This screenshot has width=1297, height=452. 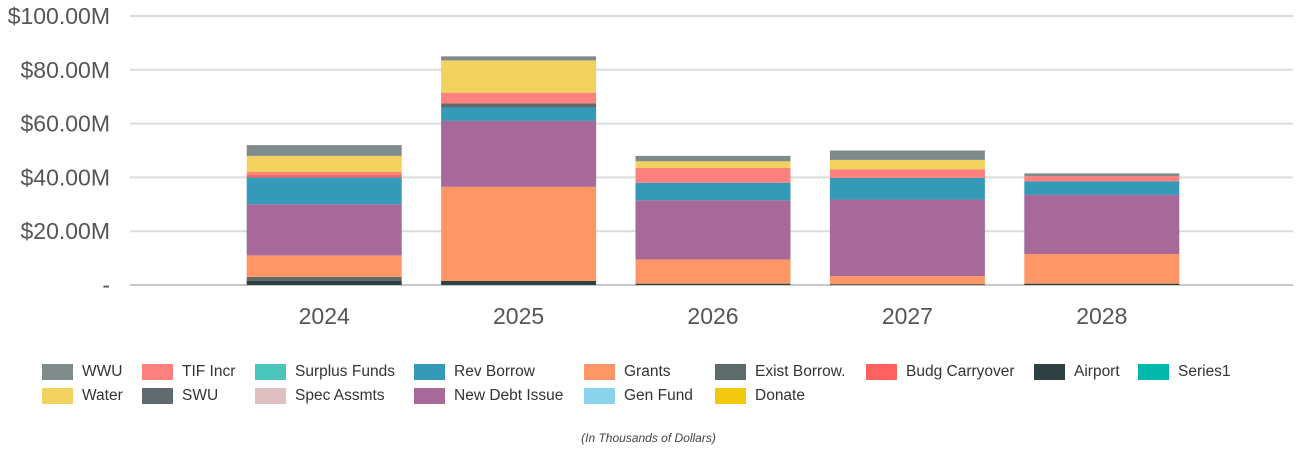 What do you see at coordinates (106, 285) in the screenshot?
I see `y-tick-label: -` at bounding box center [106, 285].